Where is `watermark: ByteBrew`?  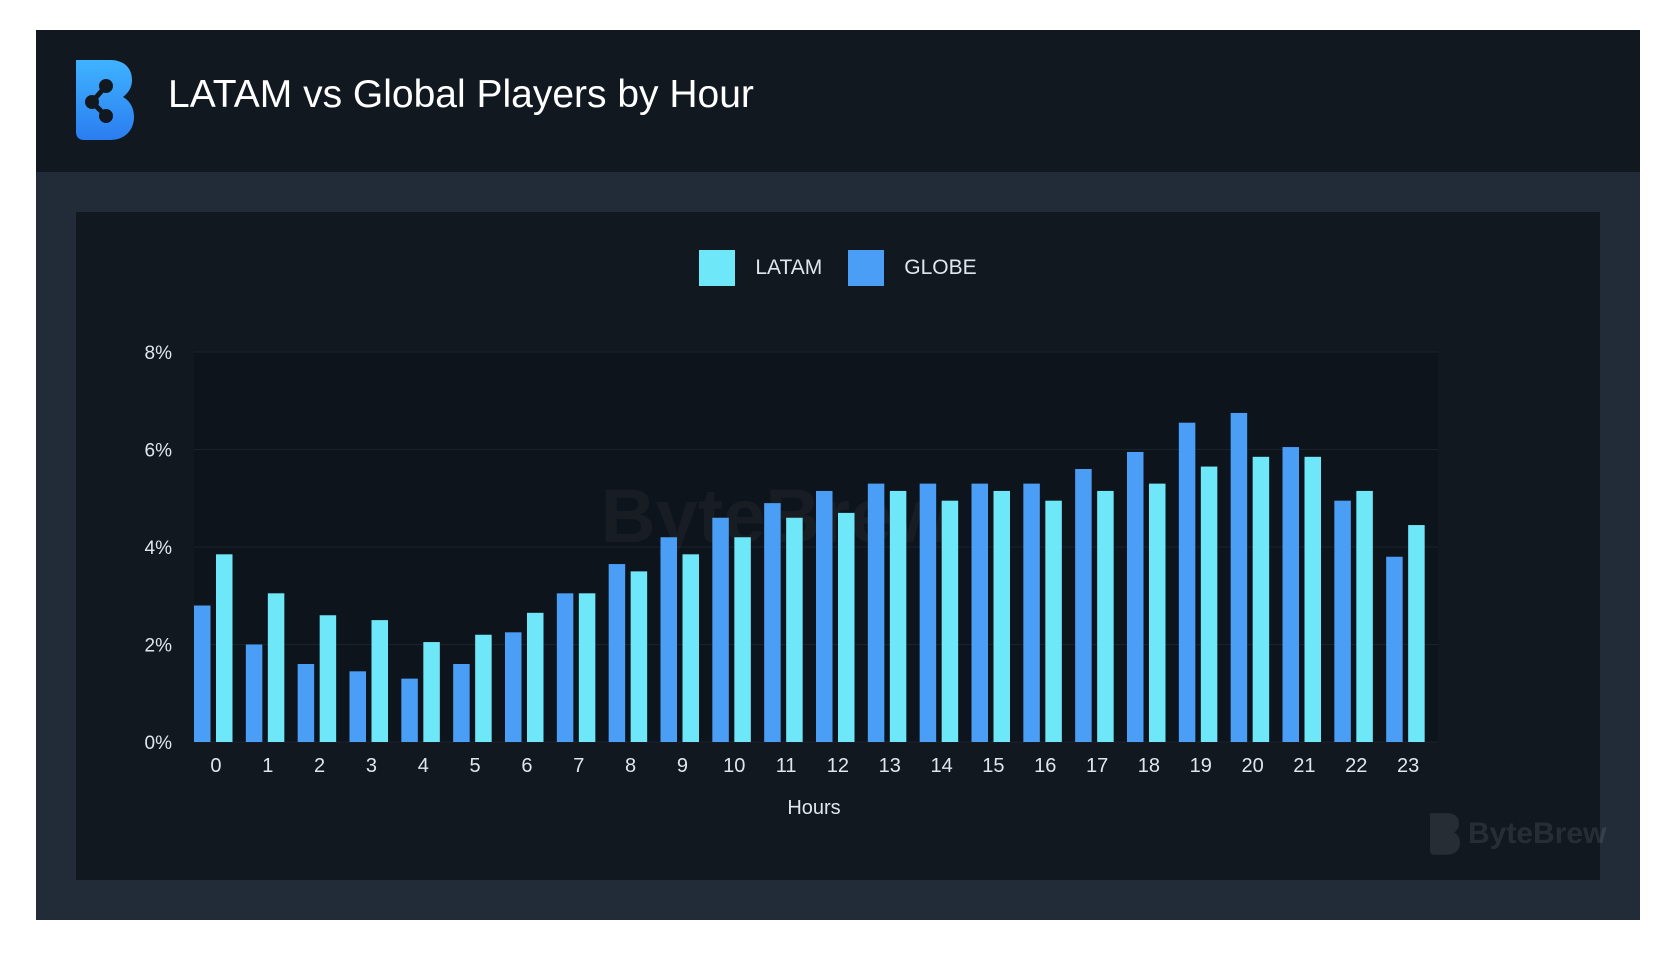 watermark: ByteBrew is located at coordinates (1518, 834).